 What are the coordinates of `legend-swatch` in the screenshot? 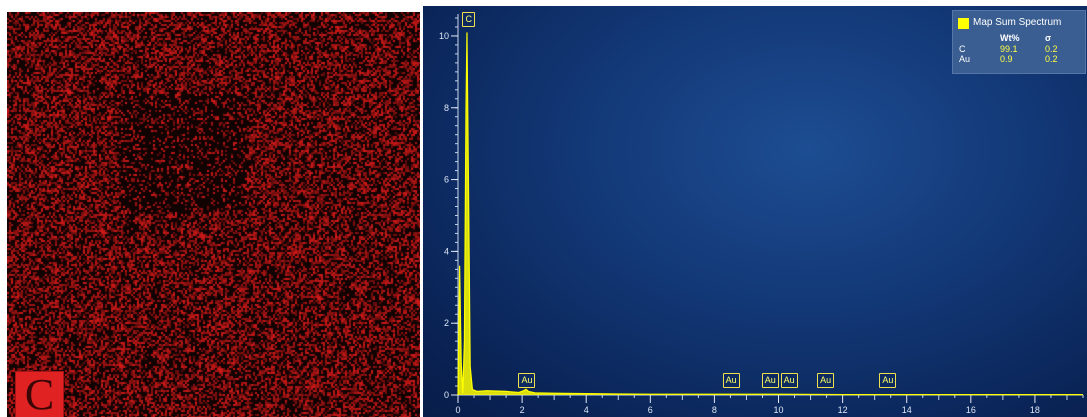 It's located at (963, 23).